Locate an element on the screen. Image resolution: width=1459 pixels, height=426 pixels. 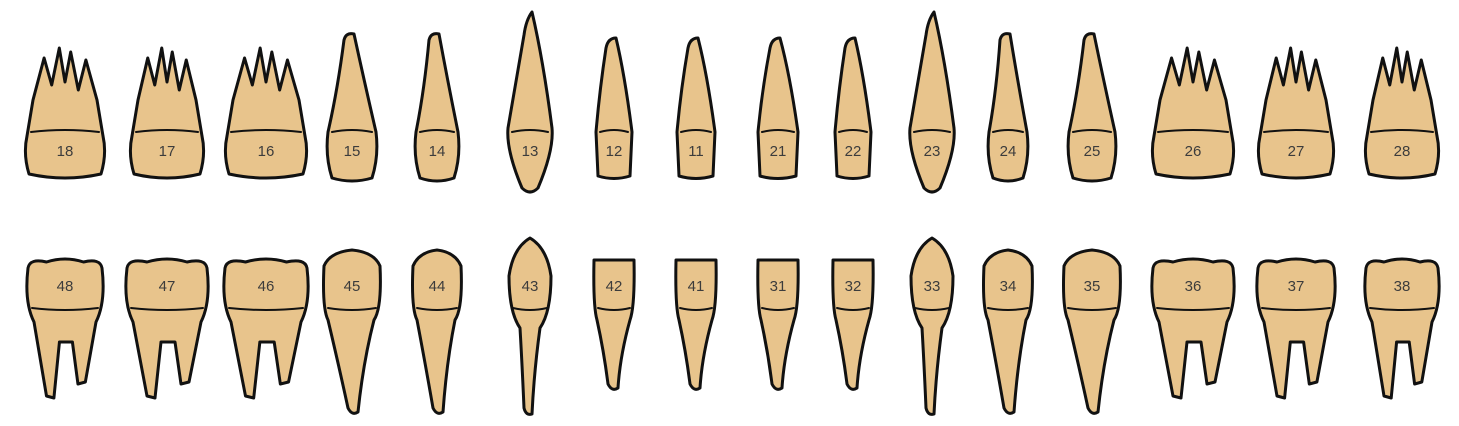
tooth-36: 36 is located at coordinates (1193, 328).